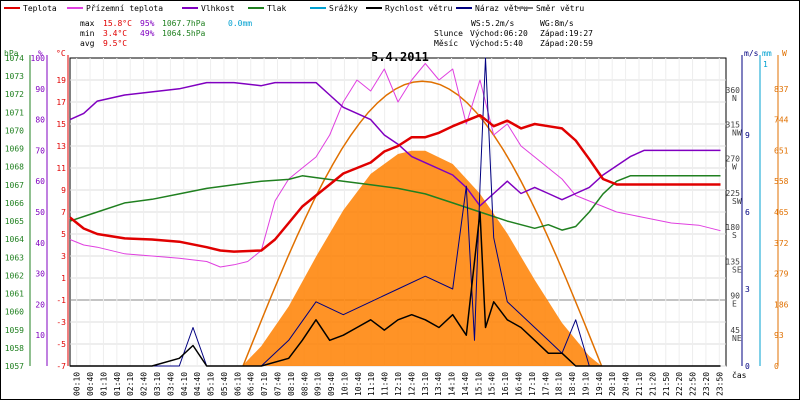  I want to click on x-tick-label: 12:10, so click(398, 384).